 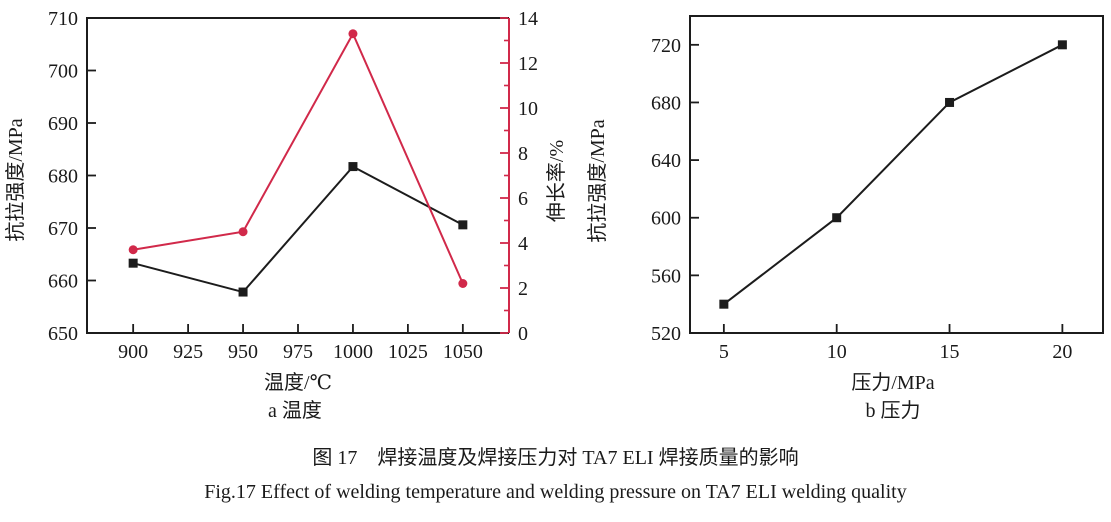 What do you see at coordinates (666, 276) in the screenshot?
I see `svg-text: 560` at bounding box center [666, 276].